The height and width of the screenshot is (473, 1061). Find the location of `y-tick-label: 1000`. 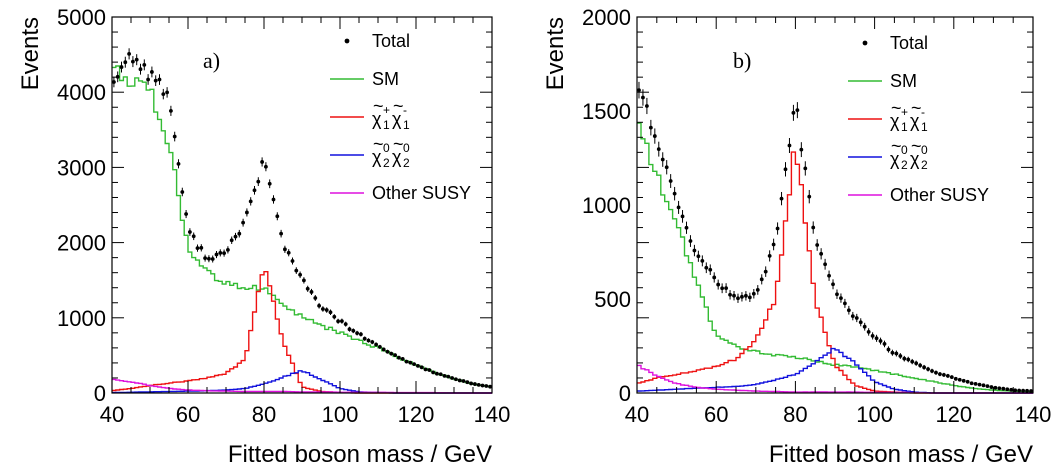

y-tick-label: 1000 is located at coordinates (606, 205).